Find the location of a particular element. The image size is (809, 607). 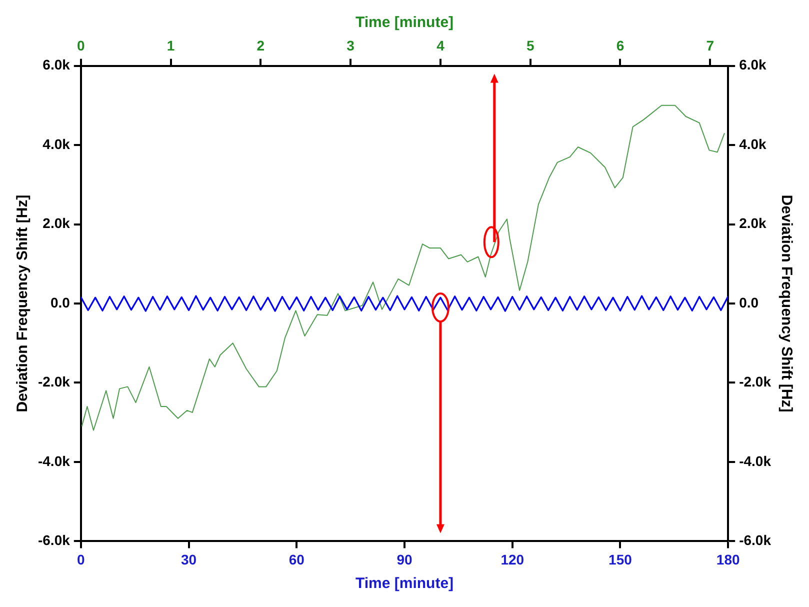

y-tick-label: -6.0k is located at coordinates (54, 540).